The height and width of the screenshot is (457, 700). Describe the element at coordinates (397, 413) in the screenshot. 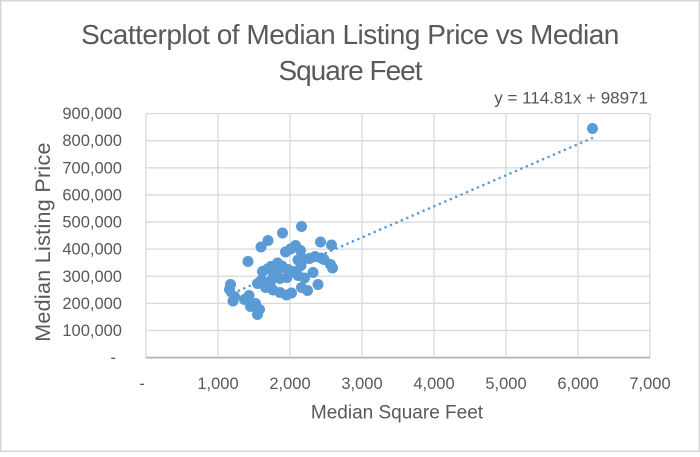

I see `svg-text: Median Square Feet` at that location.